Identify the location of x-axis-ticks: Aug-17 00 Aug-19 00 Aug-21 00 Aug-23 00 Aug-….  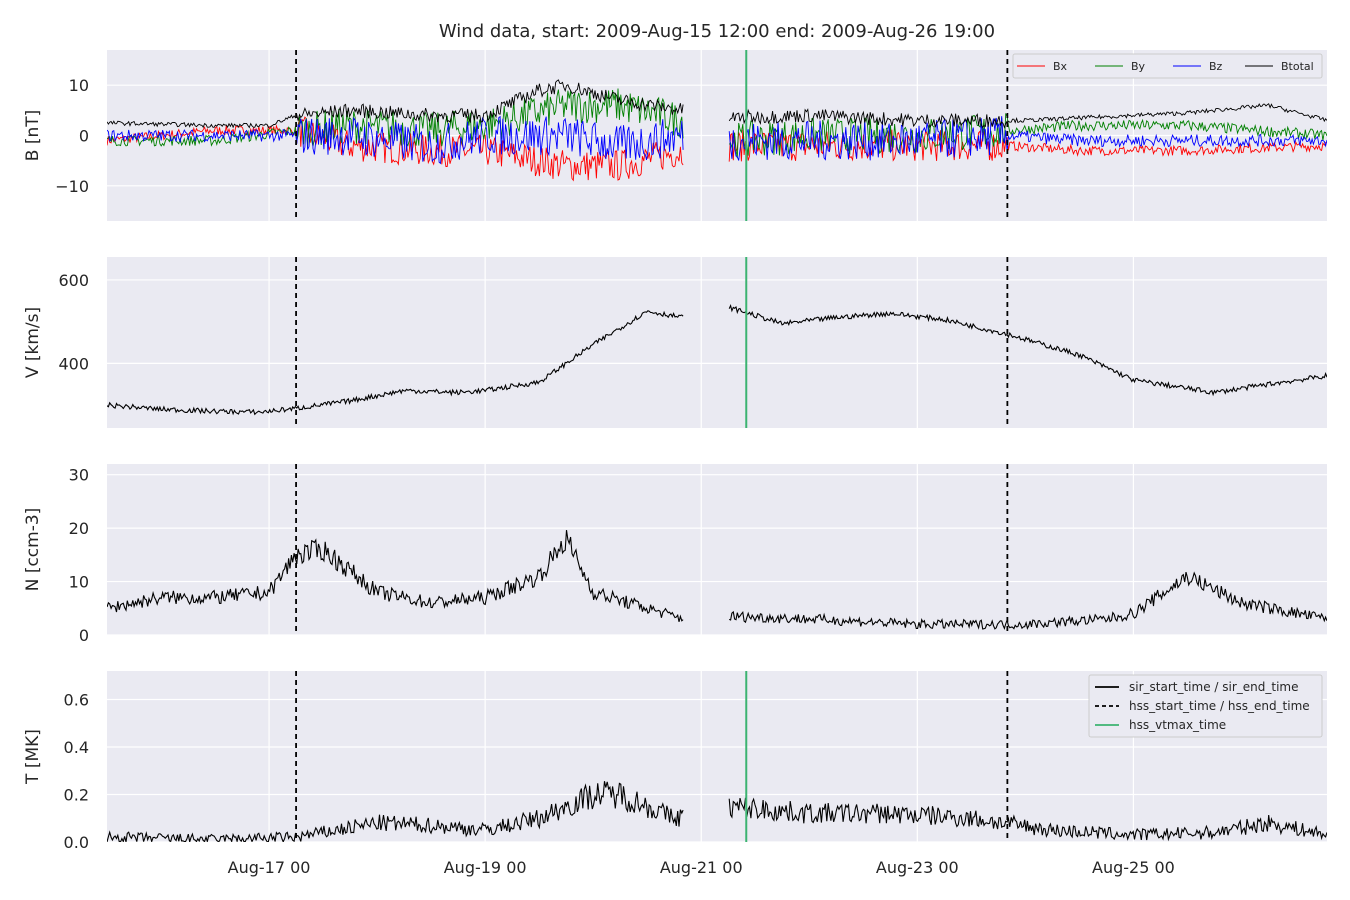
(701, 867).